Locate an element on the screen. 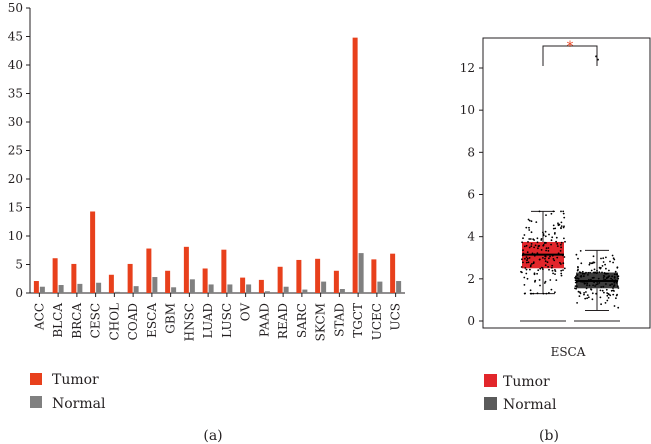 This screenshot has height=444, width=651. category-label: BRCA is located at coordinates (77, 321).